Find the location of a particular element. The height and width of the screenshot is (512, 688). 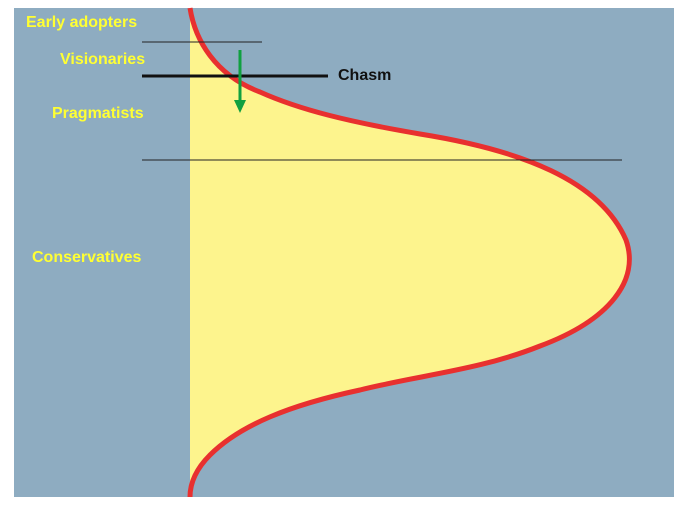

segment-label: Pragmatists is located at coordinates (98, 113).